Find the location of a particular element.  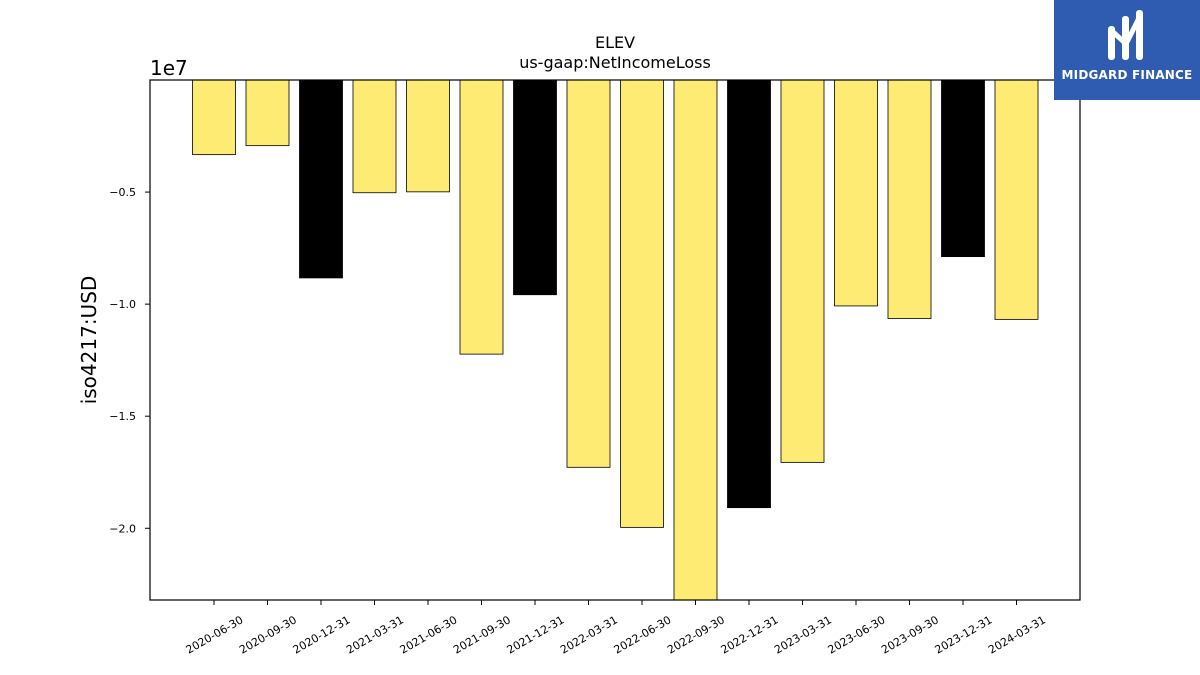

brand-name: MIDGARD FINANCE is located at coordinates (1127, 75).